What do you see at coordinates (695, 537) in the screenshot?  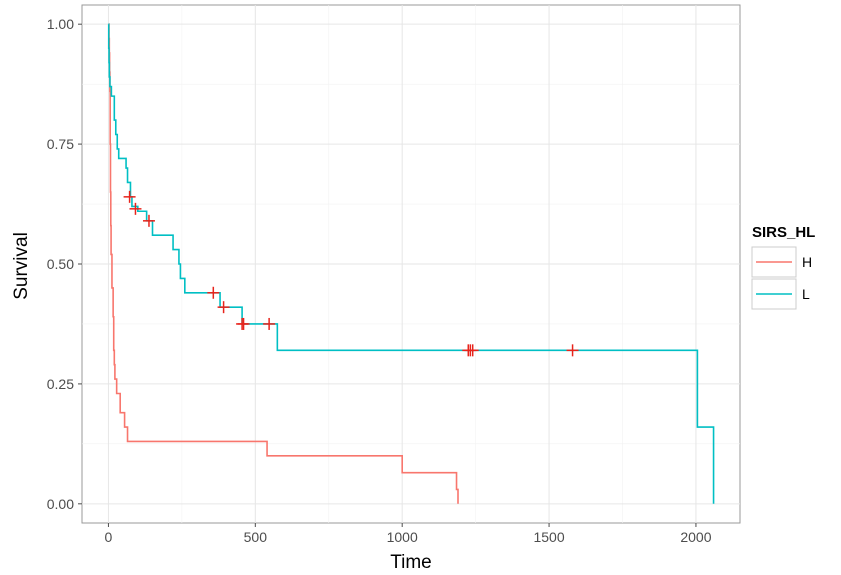 I see `x-tick-label: 2000` at bounding box center [695, 537].